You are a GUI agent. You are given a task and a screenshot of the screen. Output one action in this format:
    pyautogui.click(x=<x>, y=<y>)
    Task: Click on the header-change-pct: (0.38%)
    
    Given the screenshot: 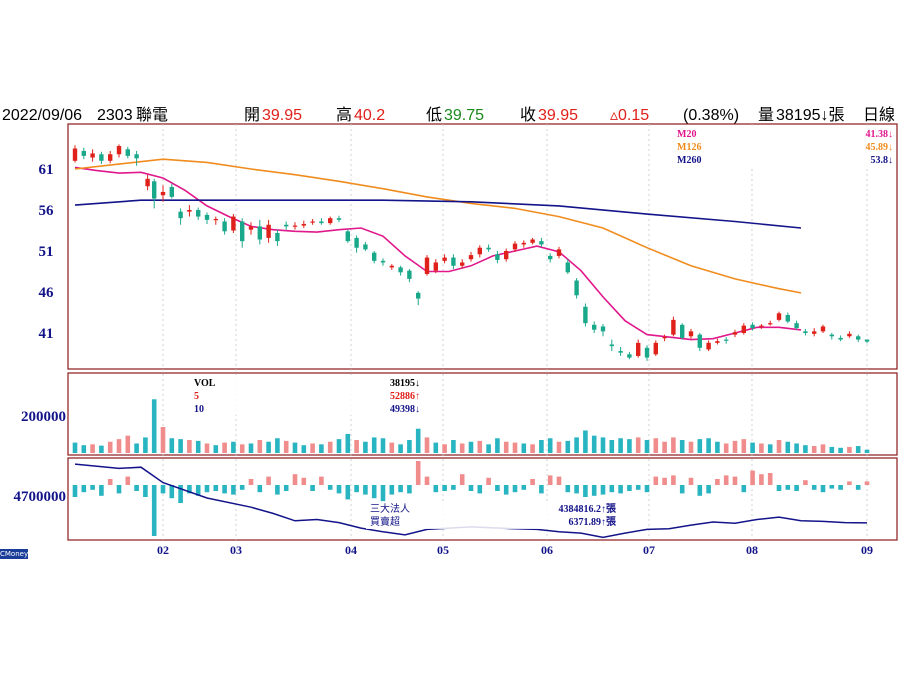 What is the action you would take?
    pyautogui.click(x=711, y=115)
    